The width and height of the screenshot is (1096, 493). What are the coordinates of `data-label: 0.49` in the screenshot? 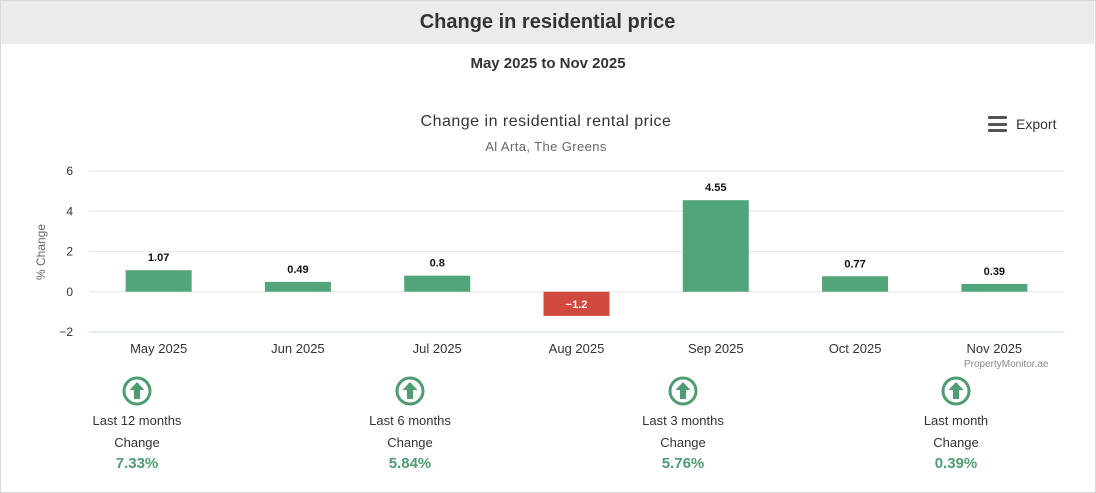 It's located at (297, 270).